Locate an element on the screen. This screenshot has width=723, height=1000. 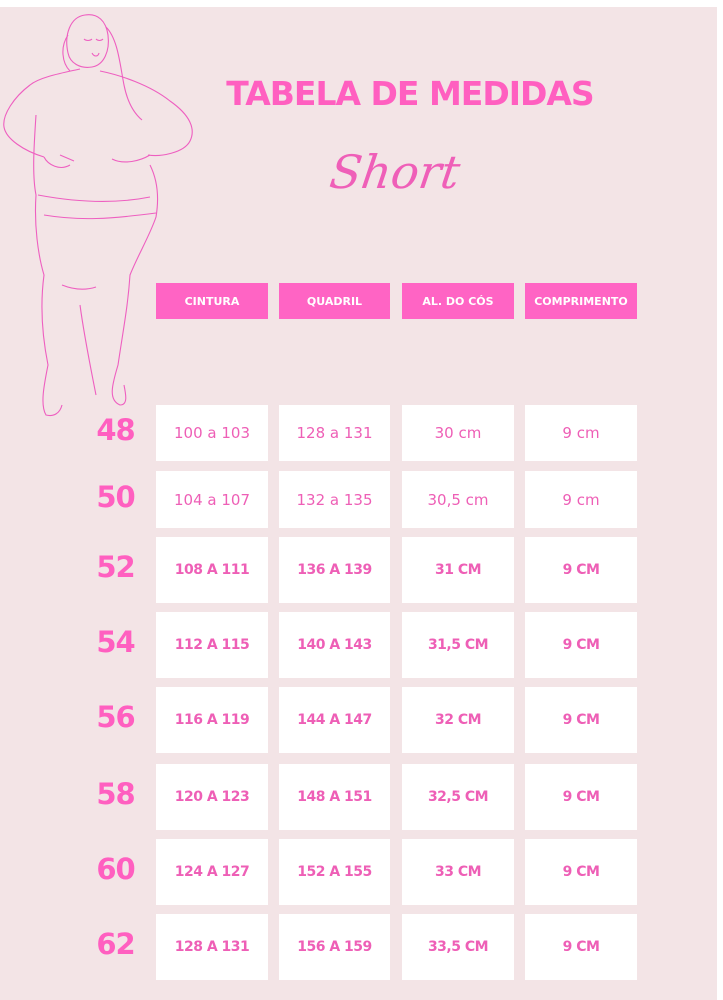
top-border is located at coordinates (361, 3).